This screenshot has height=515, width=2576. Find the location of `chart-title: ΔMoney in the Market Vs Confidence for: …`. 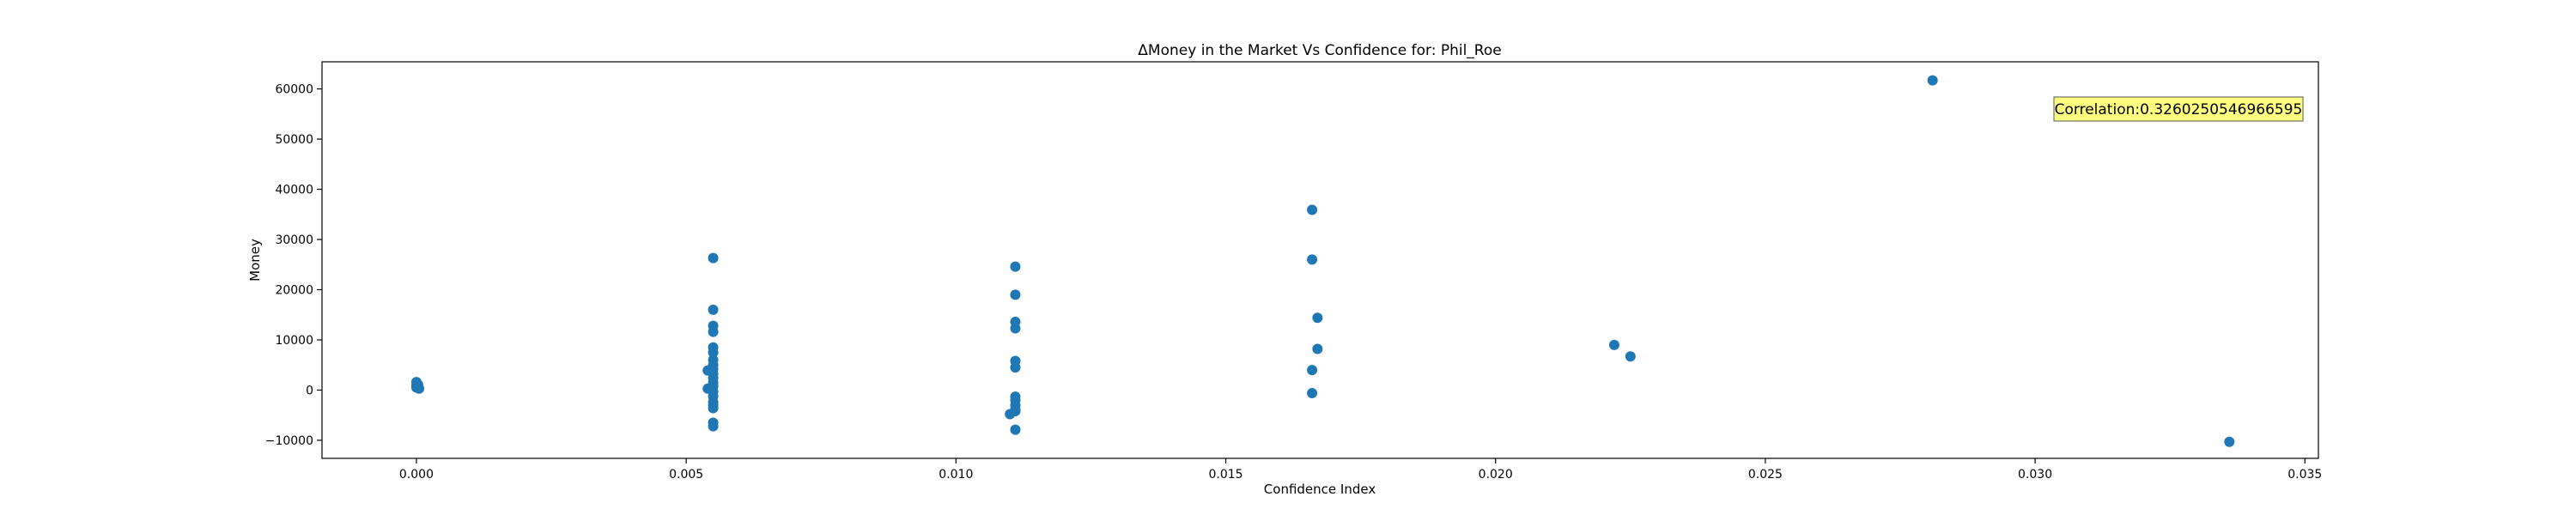

chart-title: ΔMoney in the Market Vs Confidence for: … is located at coordinates (1319, 50).